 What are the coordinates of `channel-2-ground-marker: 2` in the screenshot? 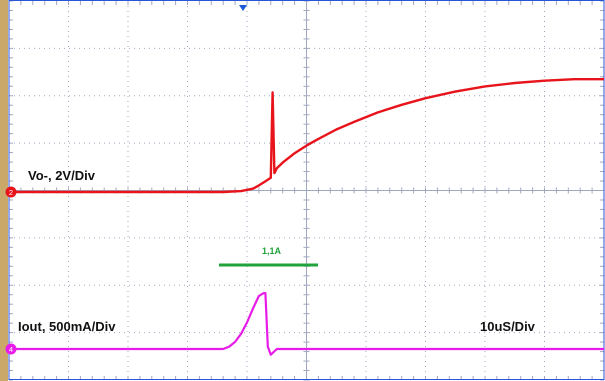 It's located at (11, 192).